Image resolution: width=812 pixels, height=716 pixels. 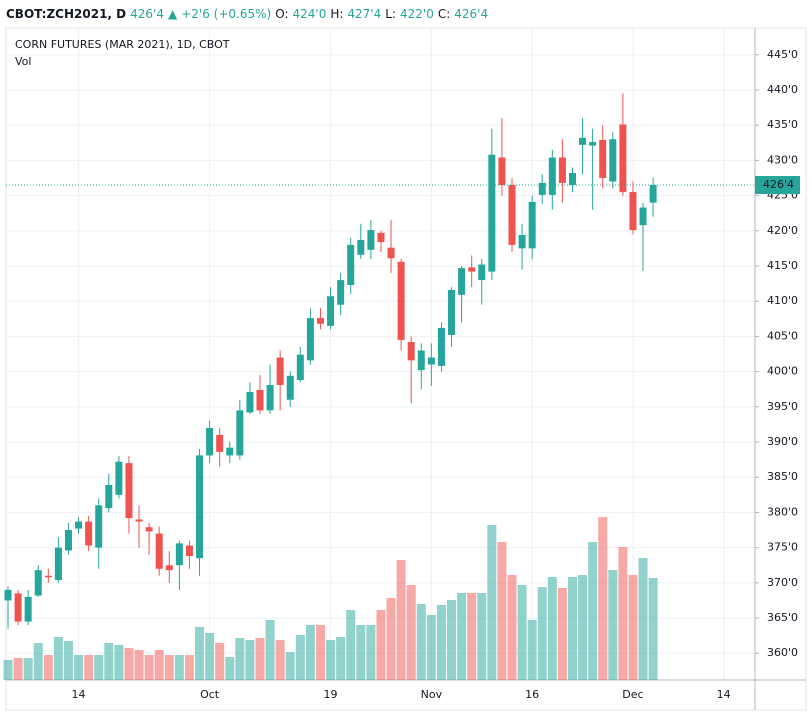 I want to click on x-tick-label: 19, so click(x=331, y=694).